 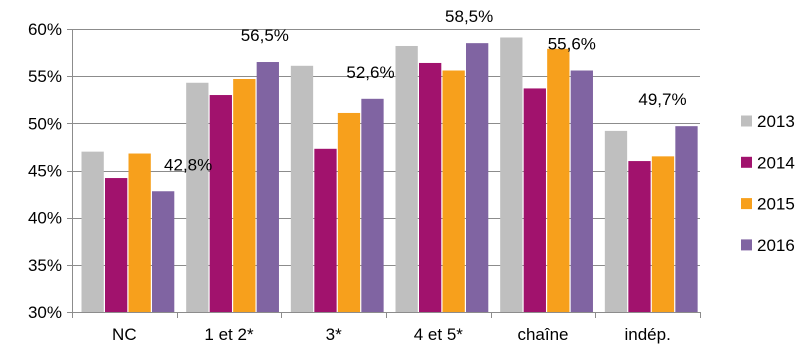 I want to click on data-label: 55,6%, so click(x=572, y=44).